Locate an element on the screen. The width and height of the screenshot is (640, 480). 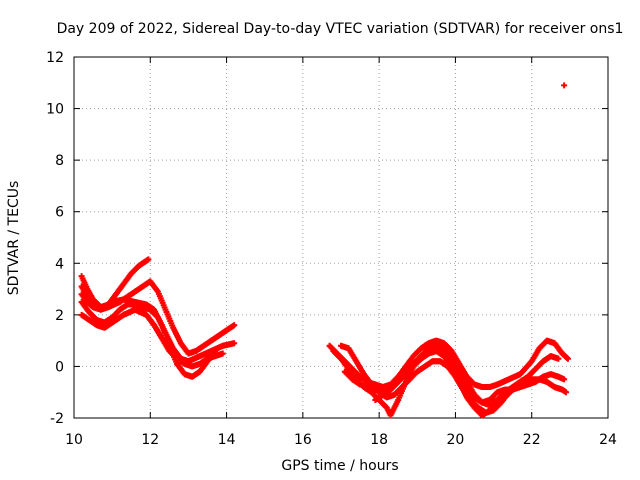
y-tick-label: -2 is located at coordinates (57, 419).